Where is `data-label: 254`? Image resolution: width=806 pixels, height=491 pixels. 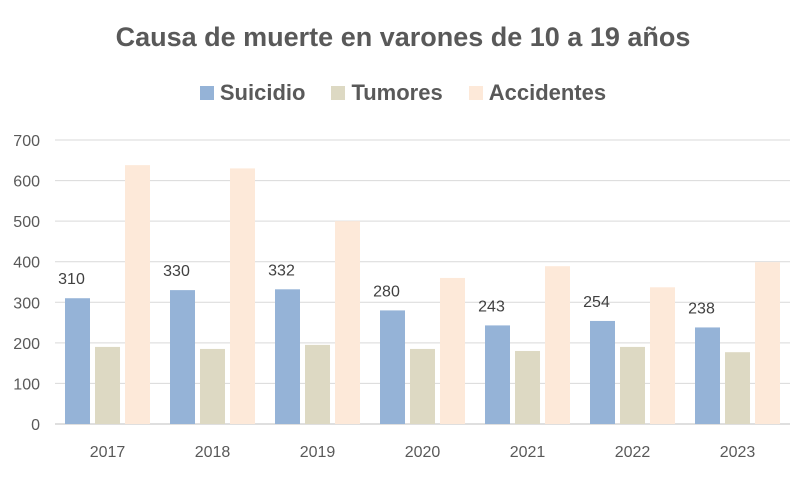 data-label: 254 is located at coordinates (596, 302).